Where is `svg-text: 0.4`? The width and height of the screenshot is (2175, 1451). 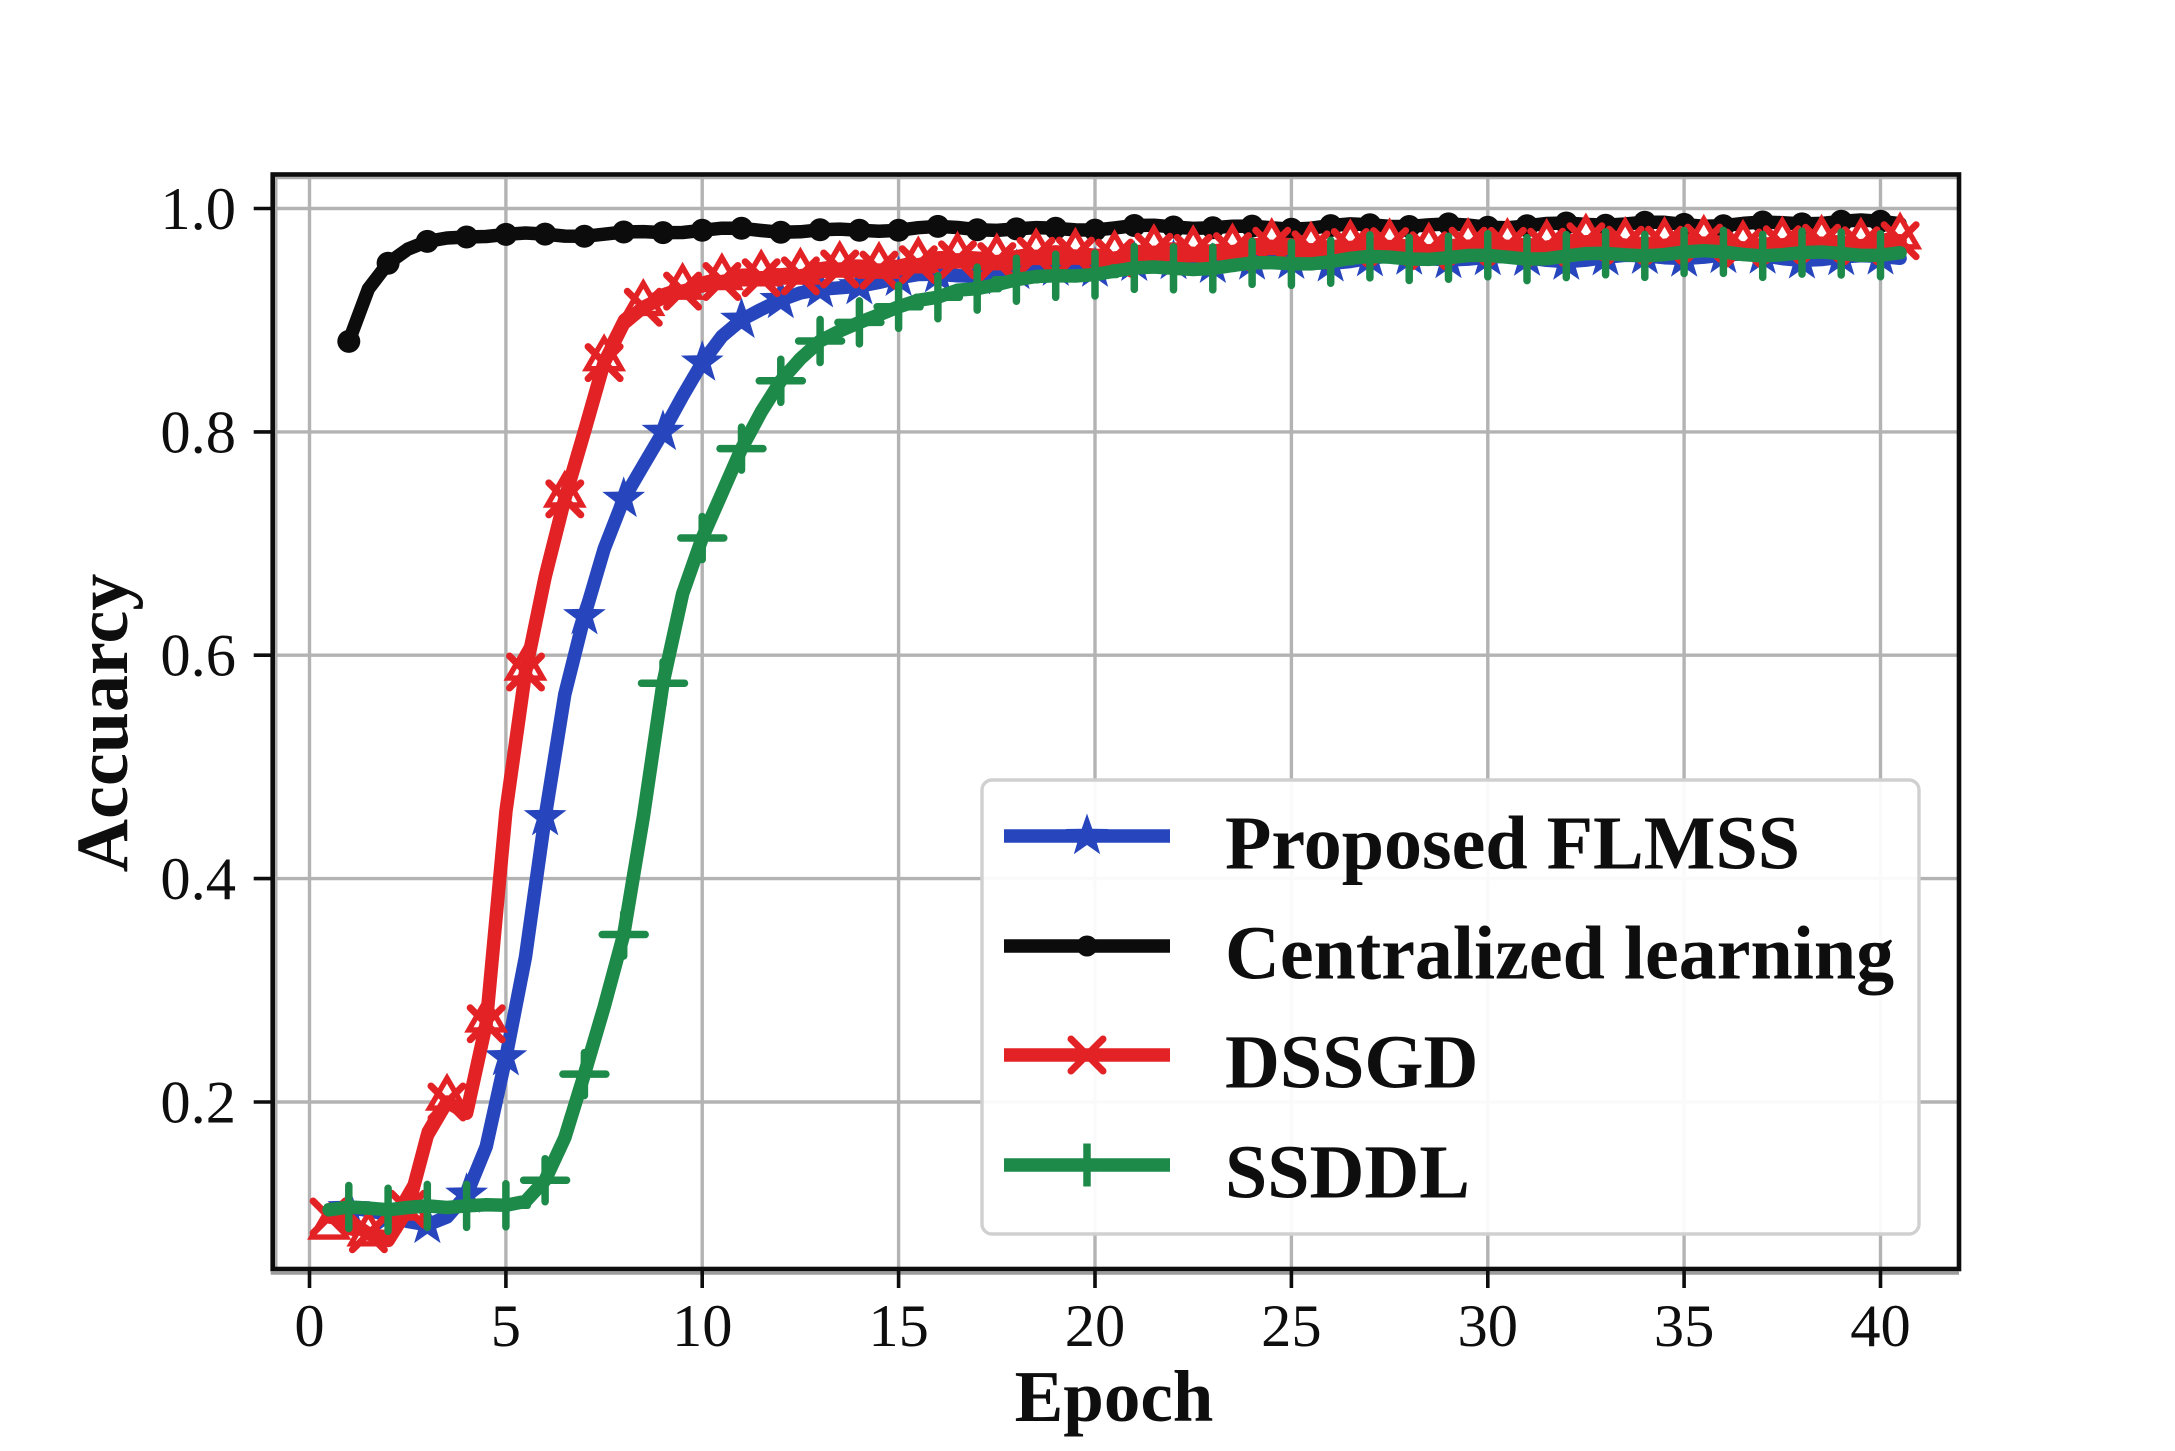 svg-text: 0.4 is located at coordinates (198, 879).